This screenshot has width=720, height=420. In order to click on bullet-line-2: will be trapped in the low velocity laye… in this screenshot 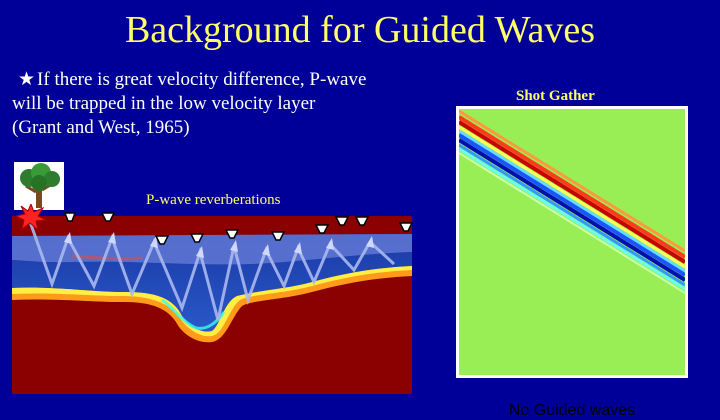, I will do `click(164, 103)`.